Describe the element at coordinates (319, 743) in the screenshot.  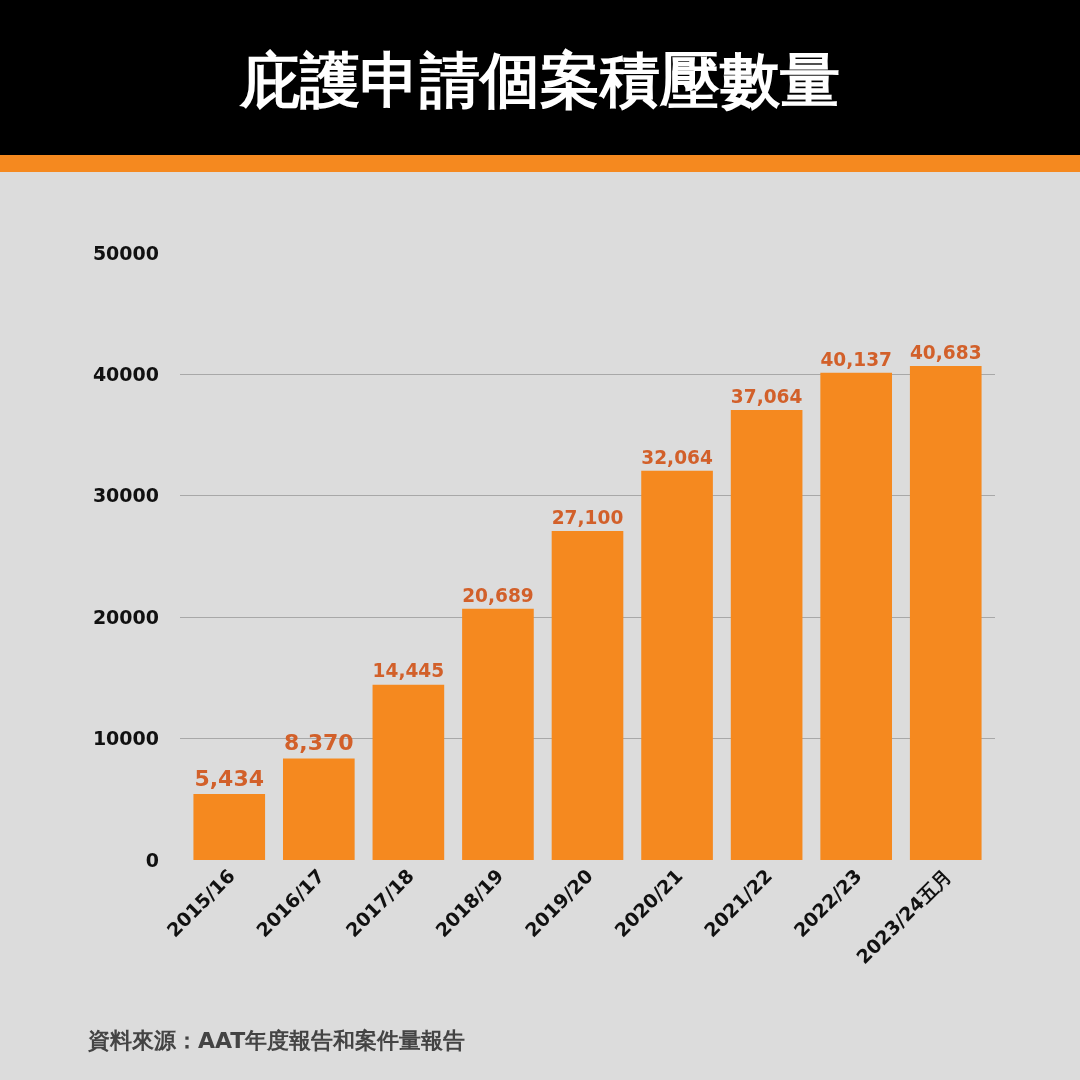
I see `data-label: 8,370` at that location.